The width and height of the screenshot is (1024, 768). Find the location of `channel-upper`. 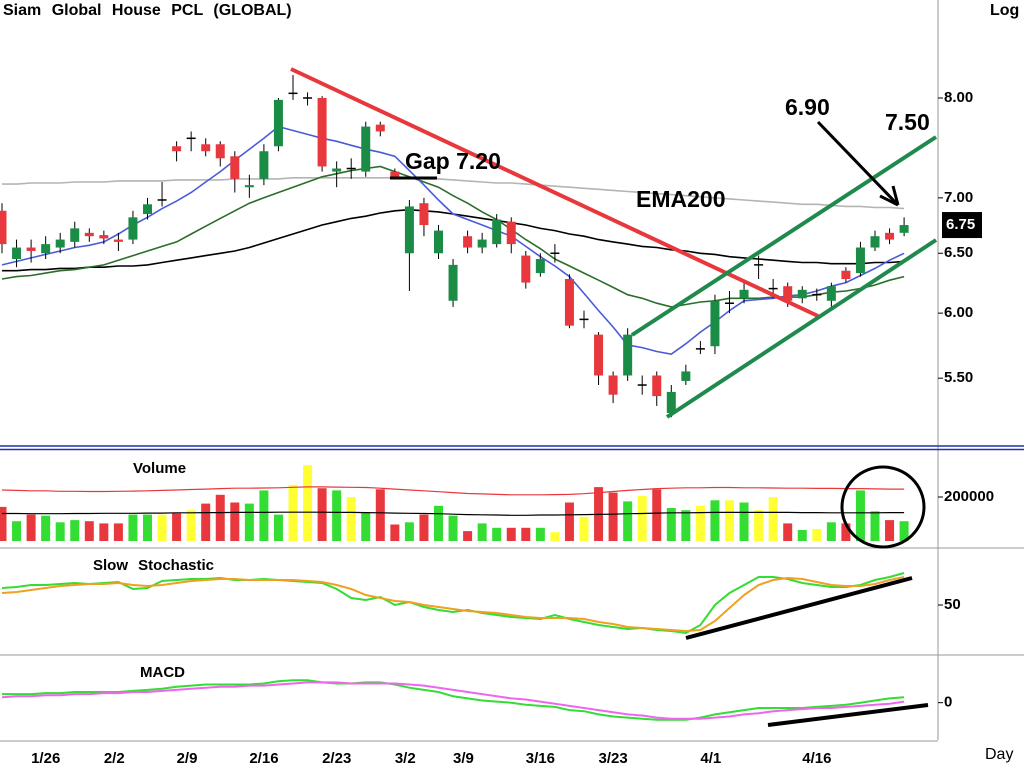

channel-upper is located at coordinates (784, 236).